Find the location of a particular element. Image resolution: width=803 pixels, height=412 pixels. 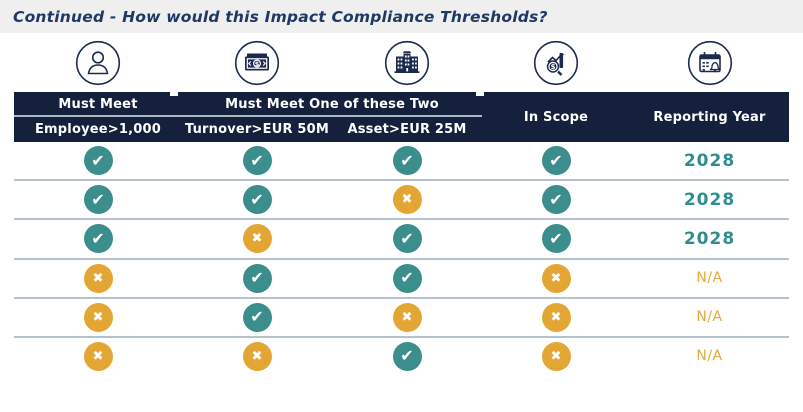

table-row: ✖ ✖ ✔ ✖ N/A is located at coordinates (401, 355).